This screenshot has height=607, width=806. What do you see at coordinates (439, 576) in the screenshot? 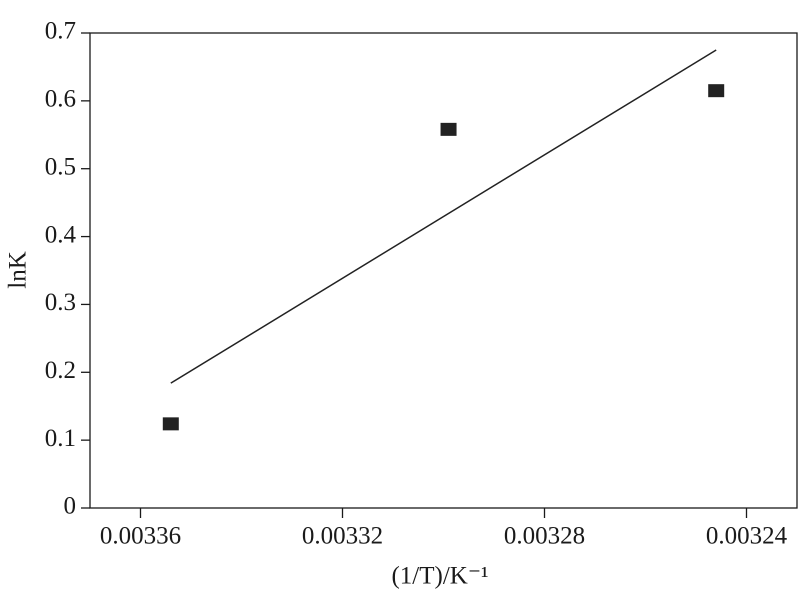
I see `x-axis-label: (1/T)/K⁻¹` at bounding box center [439, 576].